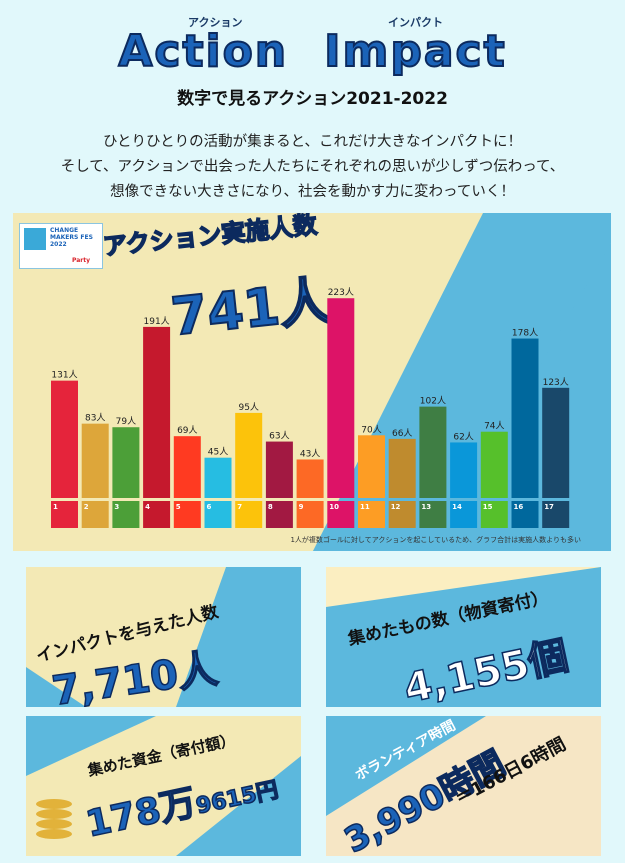 Image resolution: width=625 pixels, height=863 pixels. I want to click on card-donated-funds: 集めた資金（寄付額） 178万9615円, so click(163, 786).